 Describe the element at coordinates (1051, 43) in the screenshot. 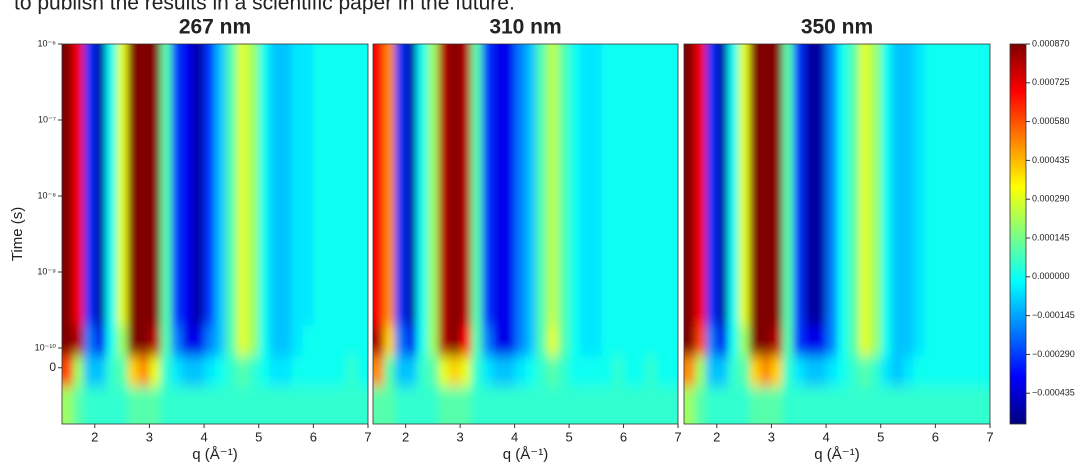

I see `colorbar-tick-label: 0.000870` at that location.